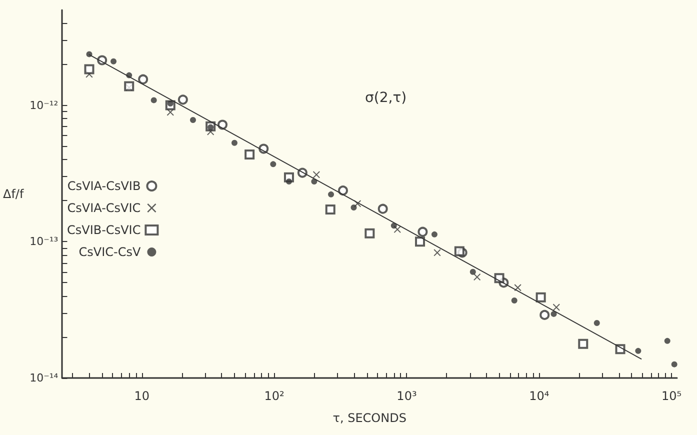  Describe the element at coordinates (44, 105) in the screenshot. I see `y-tick-label: 10⁻¹²` at that location.